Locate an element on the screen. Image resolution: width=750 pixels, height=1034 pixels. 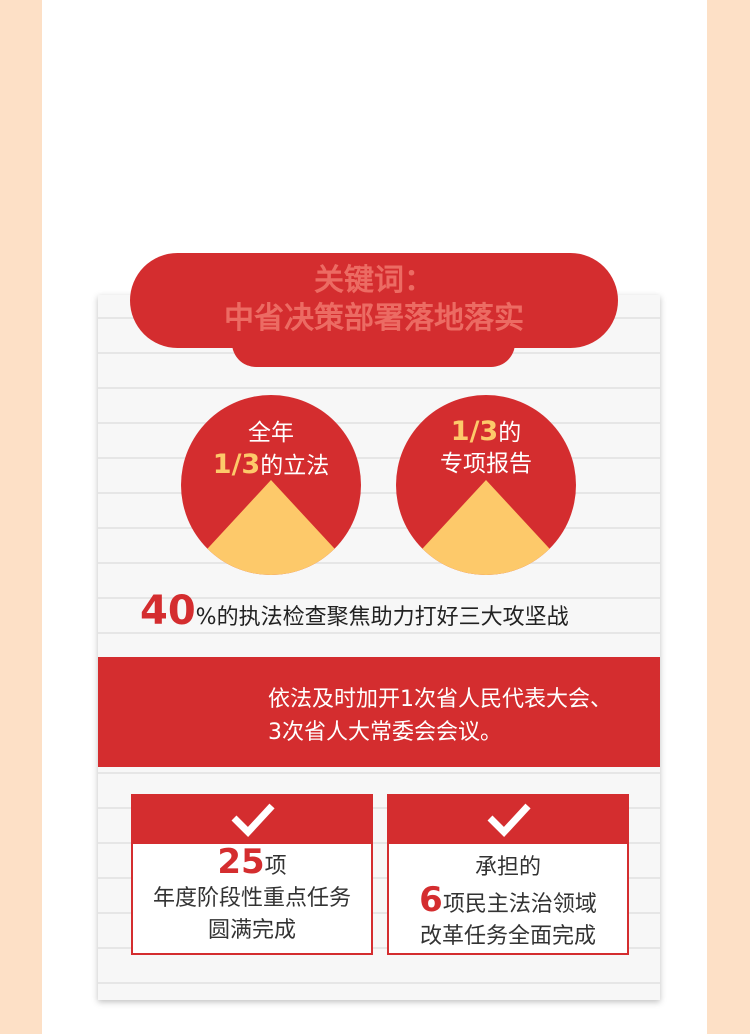
title-pill is located at coordinates (374, 300).